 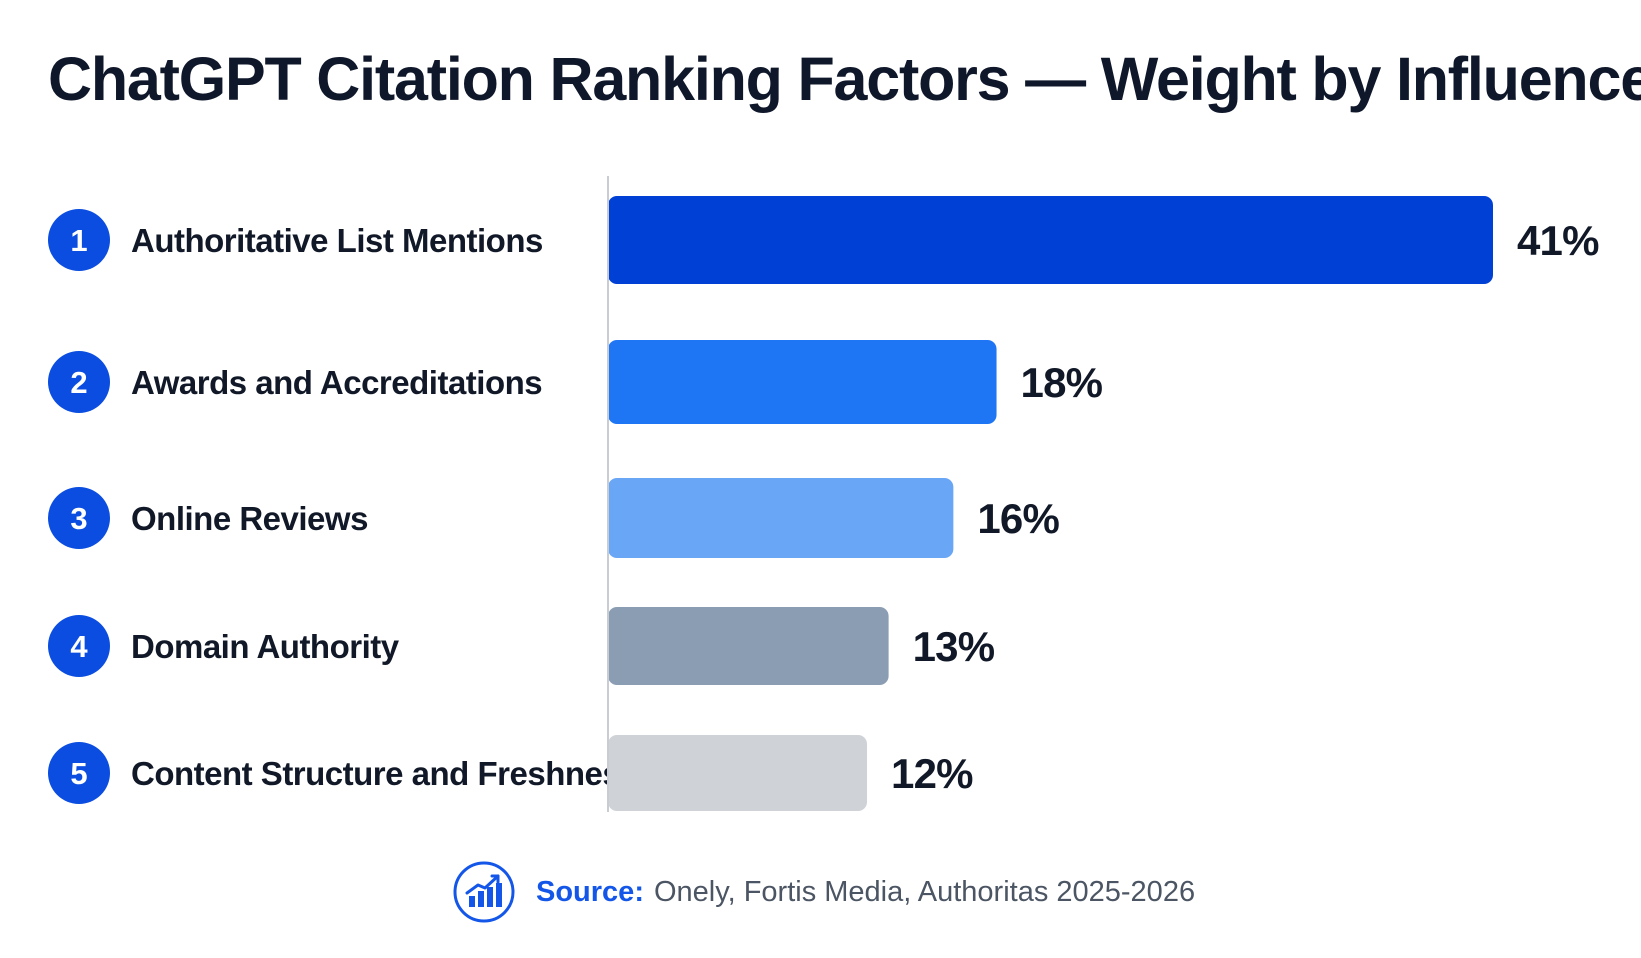 I want to click on chart-row: 3 Online Reviews 16%, so click(x=554, y=518).